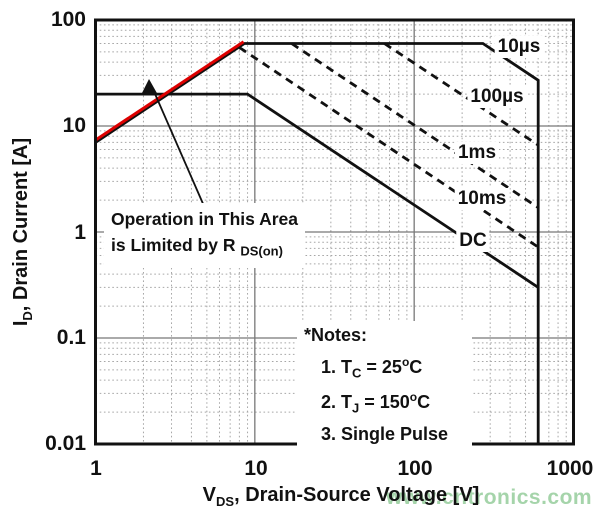 This screenshot has width=600, height=516. I want to click on y-tick-10: 10, so click(74, 125).